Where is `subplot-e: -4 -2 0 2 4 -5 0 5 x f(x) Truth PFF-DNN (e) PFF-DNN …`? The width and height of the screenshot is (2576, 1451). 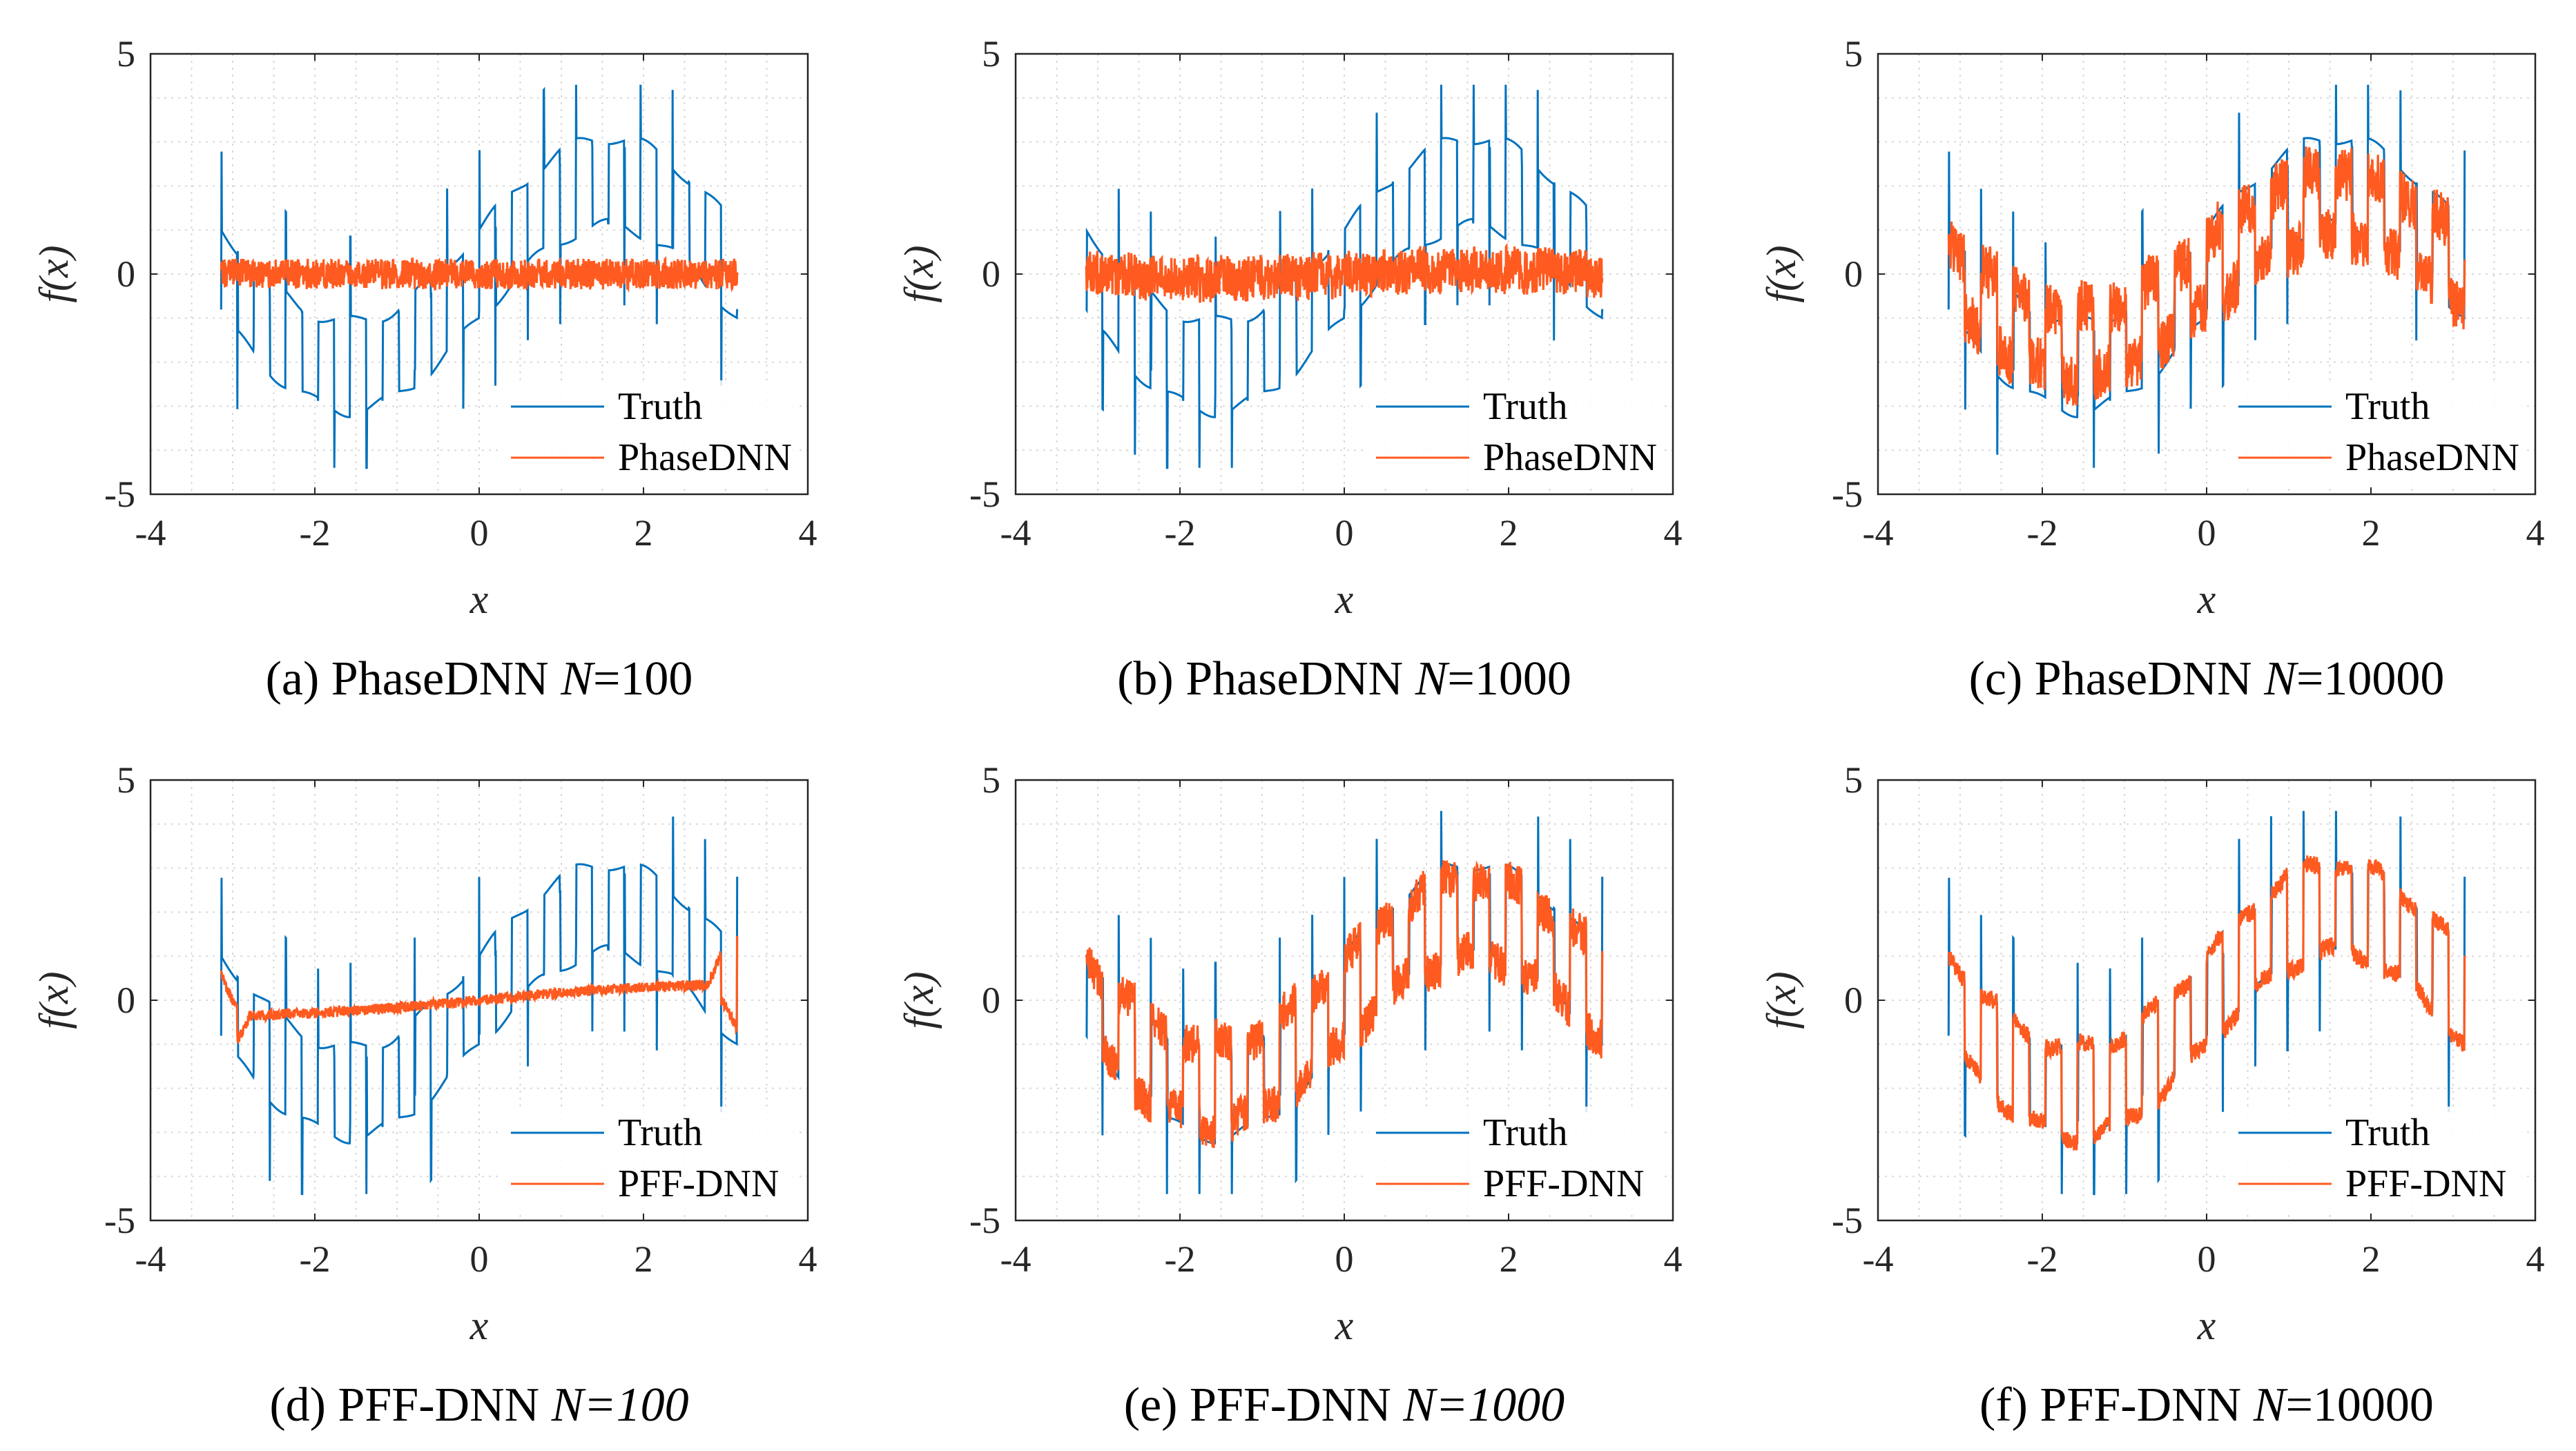
subplot-e: -4 -2 0 2 4 -5 0 5 x f(x) Truth PFF-DNN (e) PFF-DNN … is located at coordinates (1290, 1095).